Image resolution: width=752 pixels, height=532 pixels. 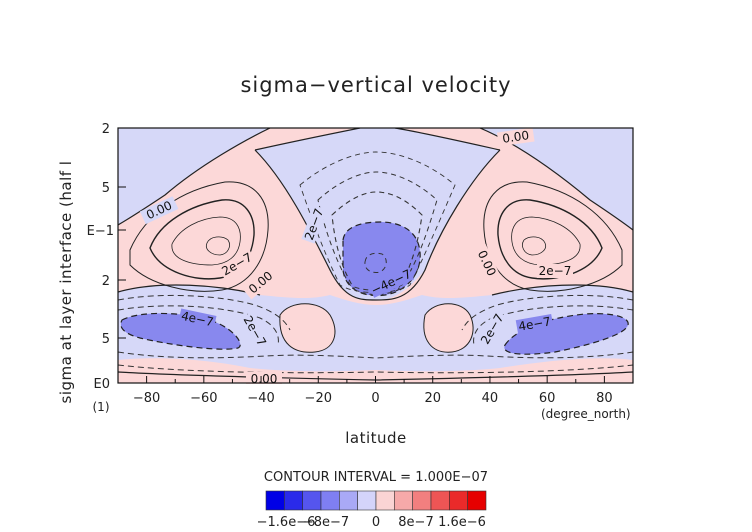 I want to click on negative-region-upper-right, so click(x=556, y=179).